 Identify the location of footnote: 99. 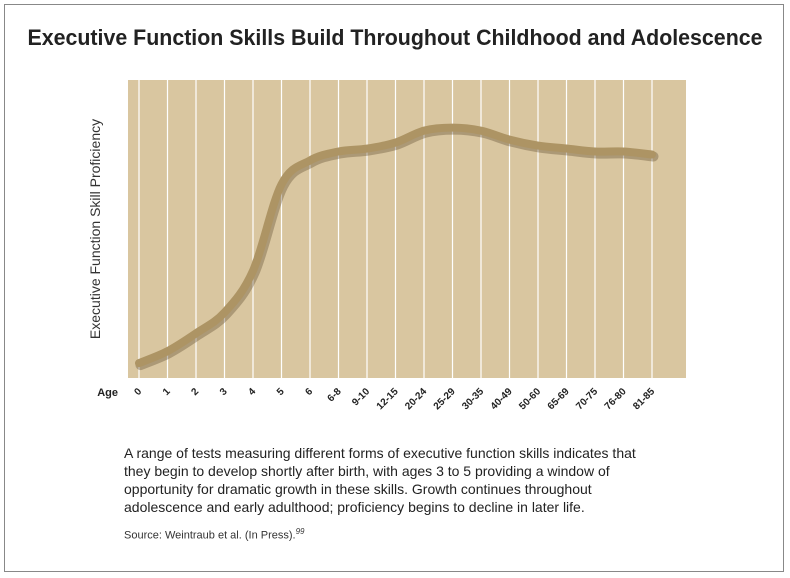
(300, 531).